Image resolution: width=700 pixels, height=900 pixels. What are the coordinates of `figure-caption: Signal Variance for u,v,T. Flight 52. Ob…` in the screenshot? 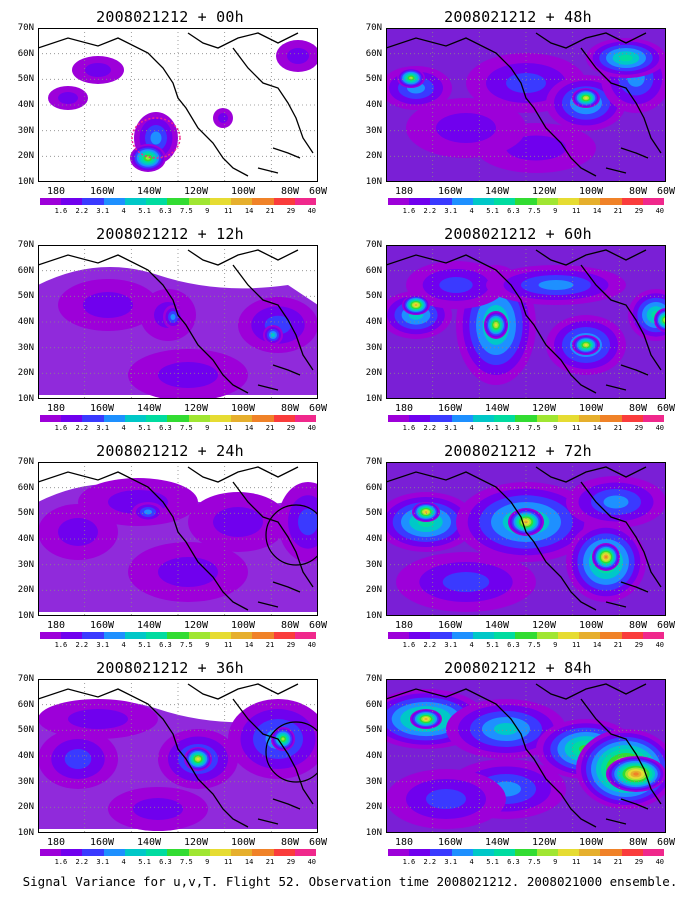 It's located at (350, 881).